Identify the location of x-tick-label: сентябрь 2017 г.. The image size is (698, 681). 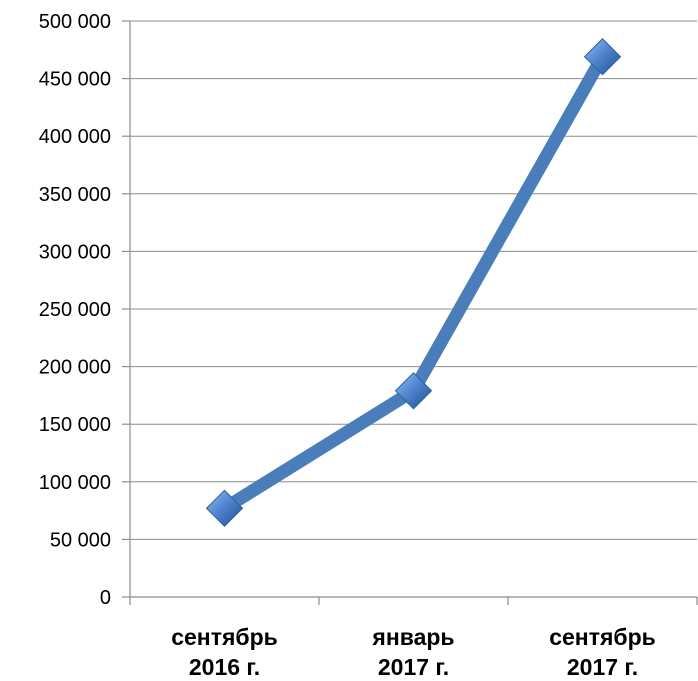
(602, 652).